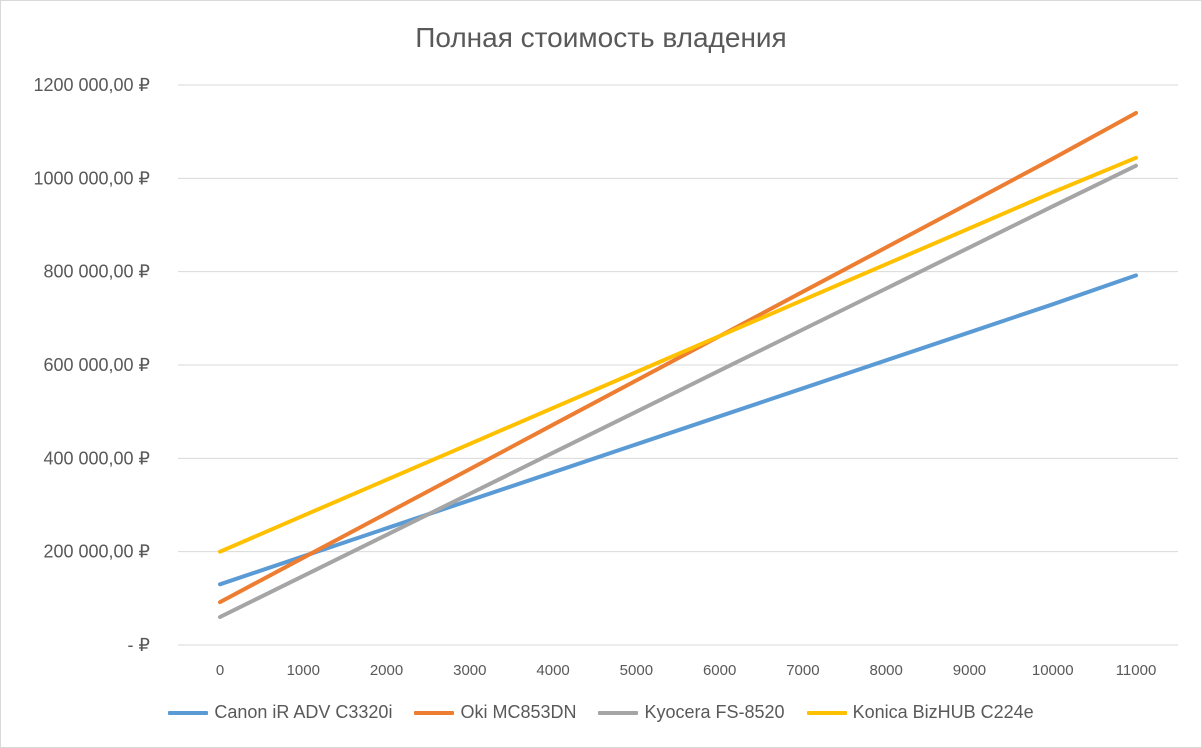 This screenshot has width=1202, height=748. What do you see at coordinates (802, 670) in the screenshot?
I see `x-tick-label: 7000` at bounding box center [802, 670].